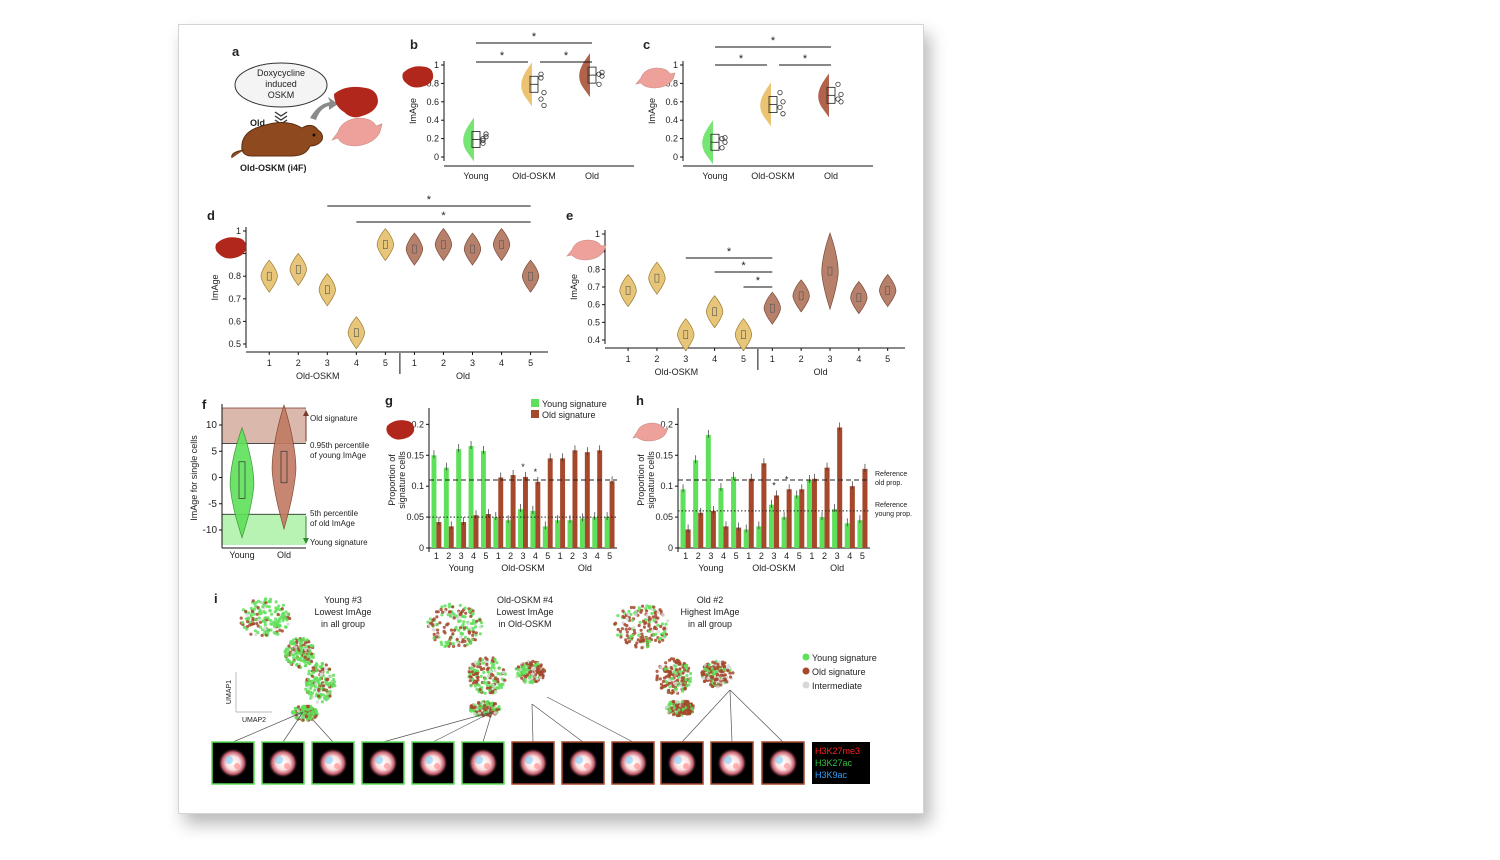 This screenshot has height=860, width=1500. Describe the element at coordinates (837, 686) in the screenshot. I see `legend-label-3: Intermediate` at that location.